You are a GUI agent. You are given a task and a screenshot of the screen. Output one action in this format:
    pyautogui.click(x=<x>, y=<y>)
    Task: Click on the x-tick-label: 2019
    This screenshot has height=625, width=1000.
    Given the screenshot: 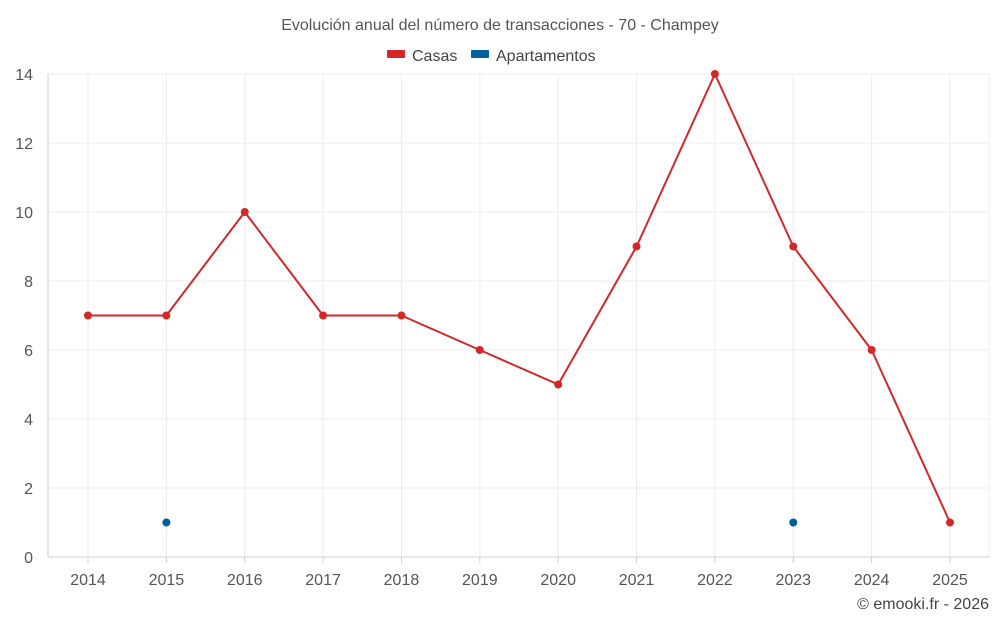 What is the action you would take?
    pyautogui.click(x=480, y=580)
    